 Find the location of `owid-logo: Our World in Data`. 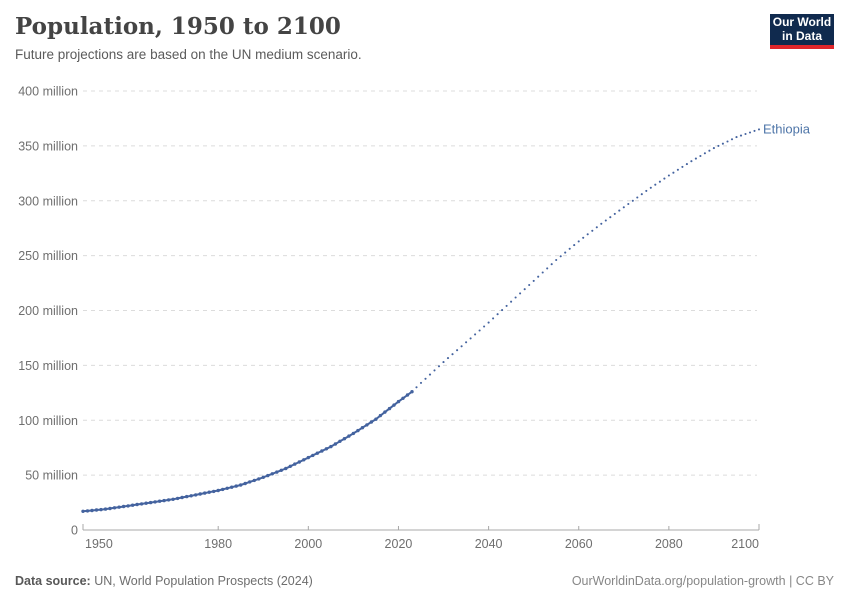

owid-logo: Our World in Data is located at coordinates (802, 31).